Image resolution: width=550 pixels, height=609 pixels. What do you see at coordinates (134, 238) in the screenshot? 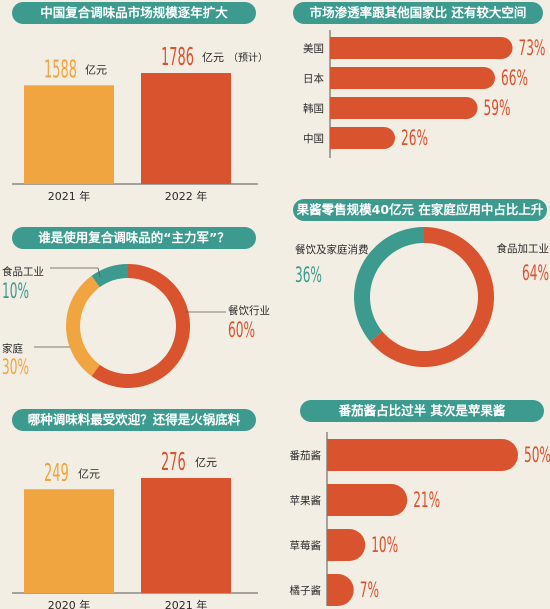
I see `users-title: 谁是使用复合调味品的“主力军”？` at bounding box center [134, 238].